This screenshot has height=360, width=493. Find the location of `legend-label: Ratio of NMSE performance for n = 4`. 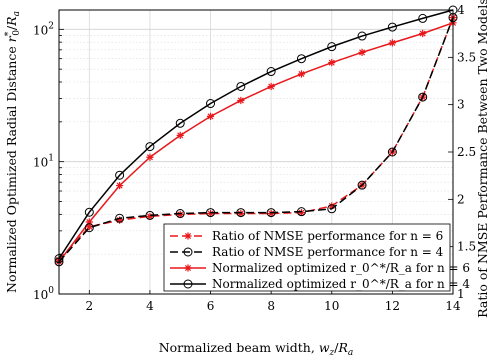

legend-label: Ratio of NMSE performance for n = 4 is located at coordinates (328, 252).